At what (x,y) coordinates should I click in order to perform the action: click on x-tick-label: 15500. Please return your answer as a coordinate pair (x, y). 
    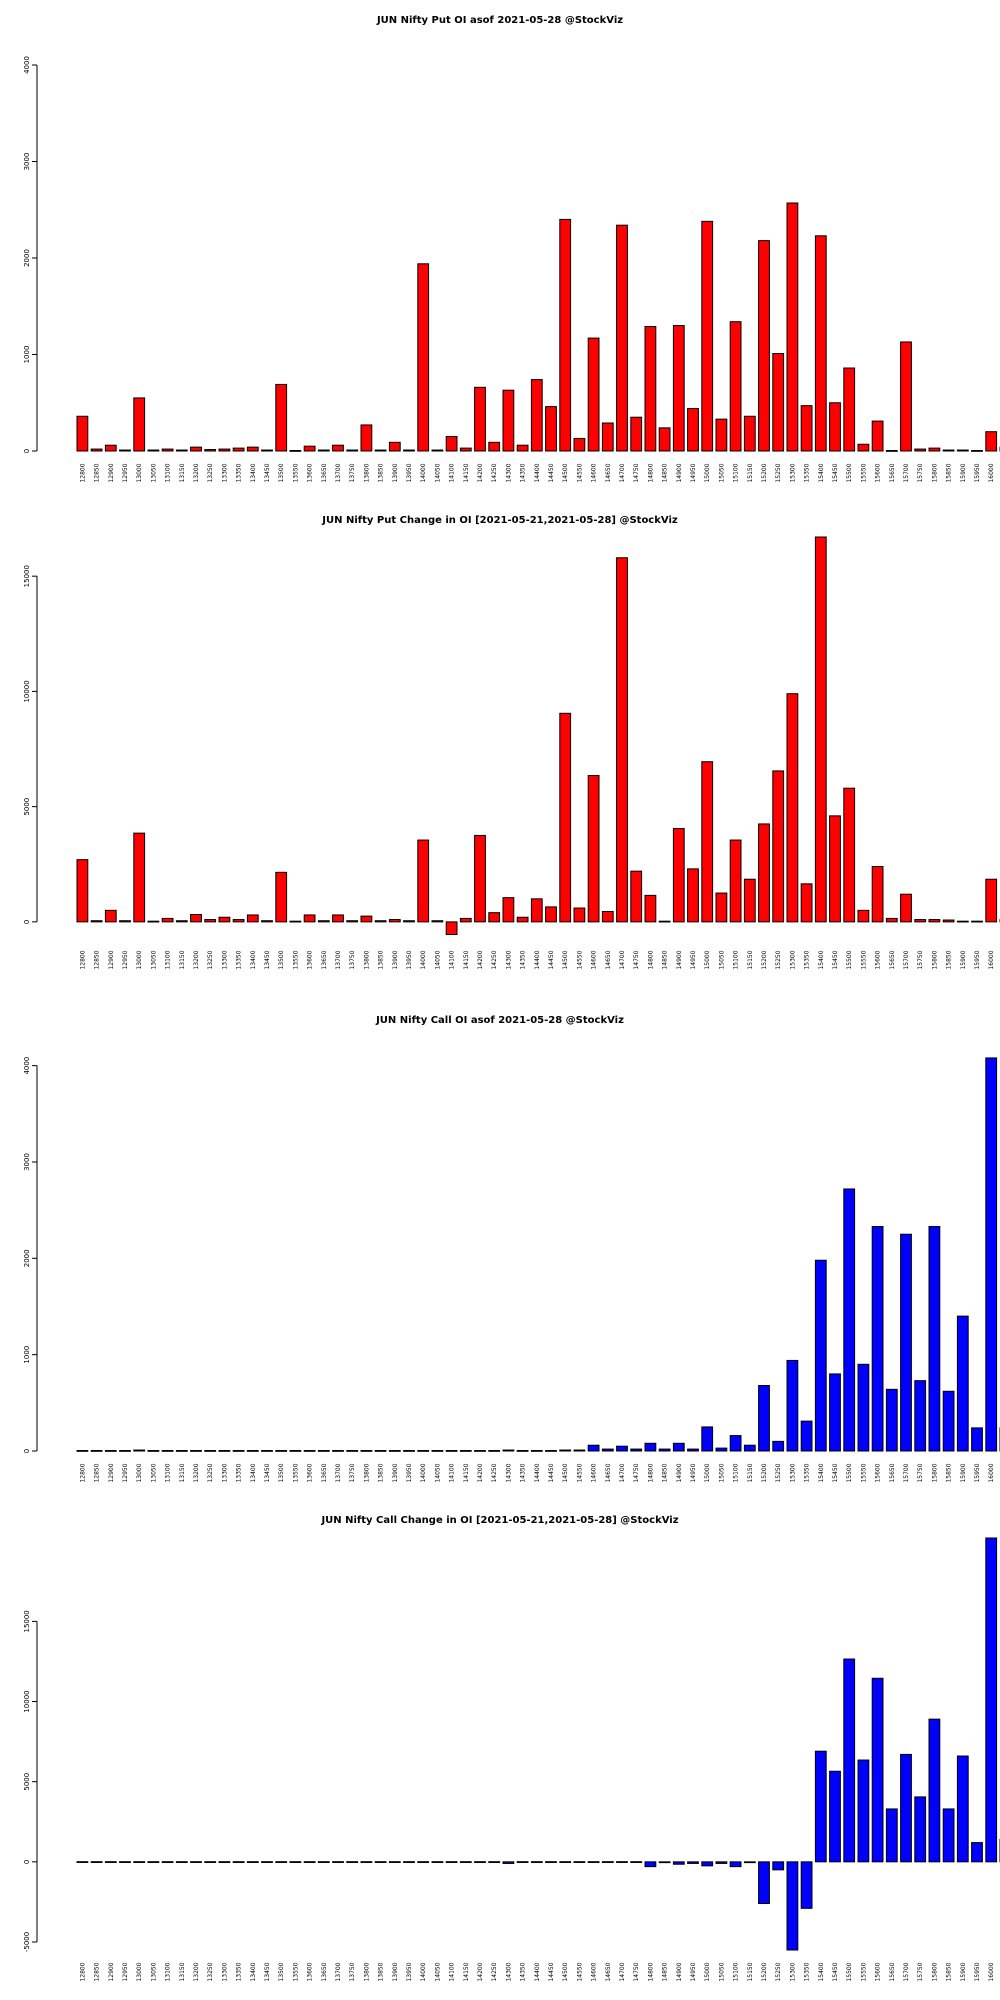
    Looking at the image, I should click on (849, 959).